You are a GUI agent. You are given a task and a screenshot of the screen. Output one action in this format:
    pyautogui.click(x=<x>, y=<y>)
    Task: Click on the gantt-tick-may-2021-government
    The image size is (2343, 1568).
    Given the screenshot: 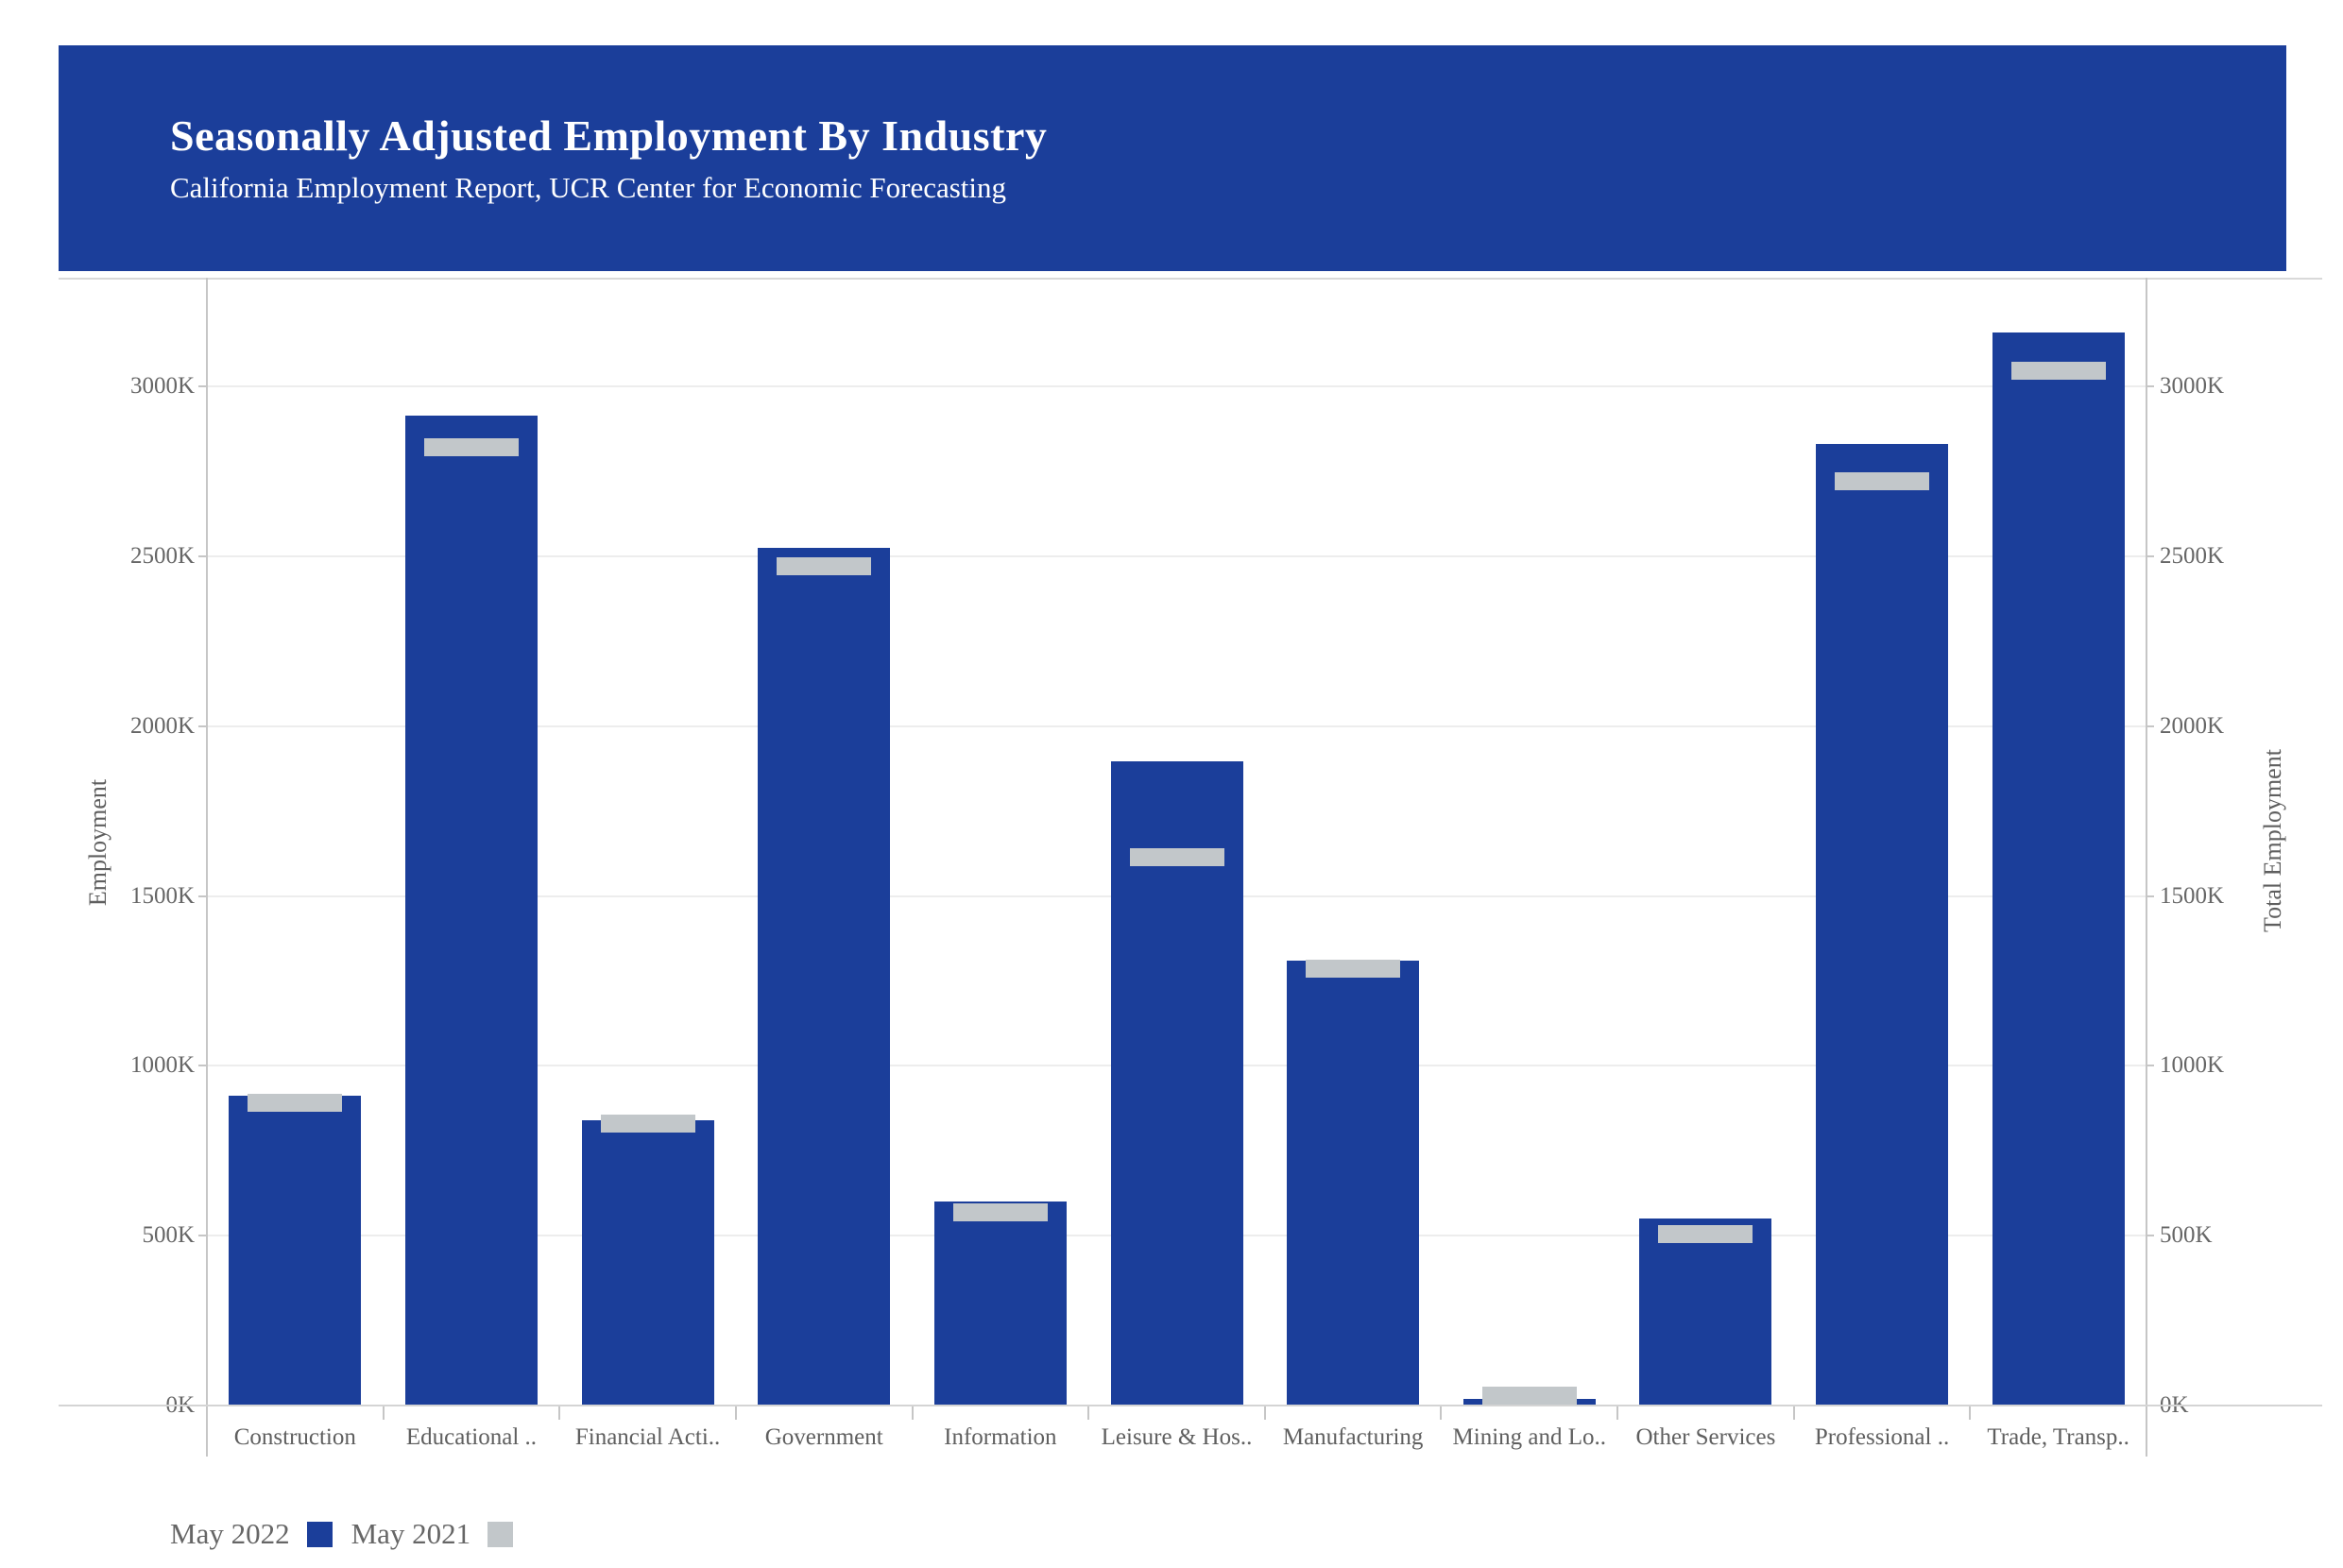 What is the action you would take?
    pyautogui.click(x=824, y=566)
    